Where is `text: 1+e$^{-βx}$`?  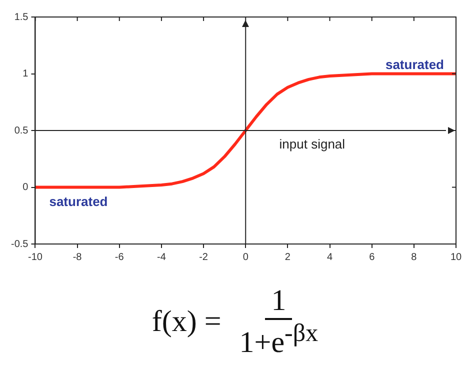
text: 1+e$^{-βx}$ is located at coordinates (279, 340).